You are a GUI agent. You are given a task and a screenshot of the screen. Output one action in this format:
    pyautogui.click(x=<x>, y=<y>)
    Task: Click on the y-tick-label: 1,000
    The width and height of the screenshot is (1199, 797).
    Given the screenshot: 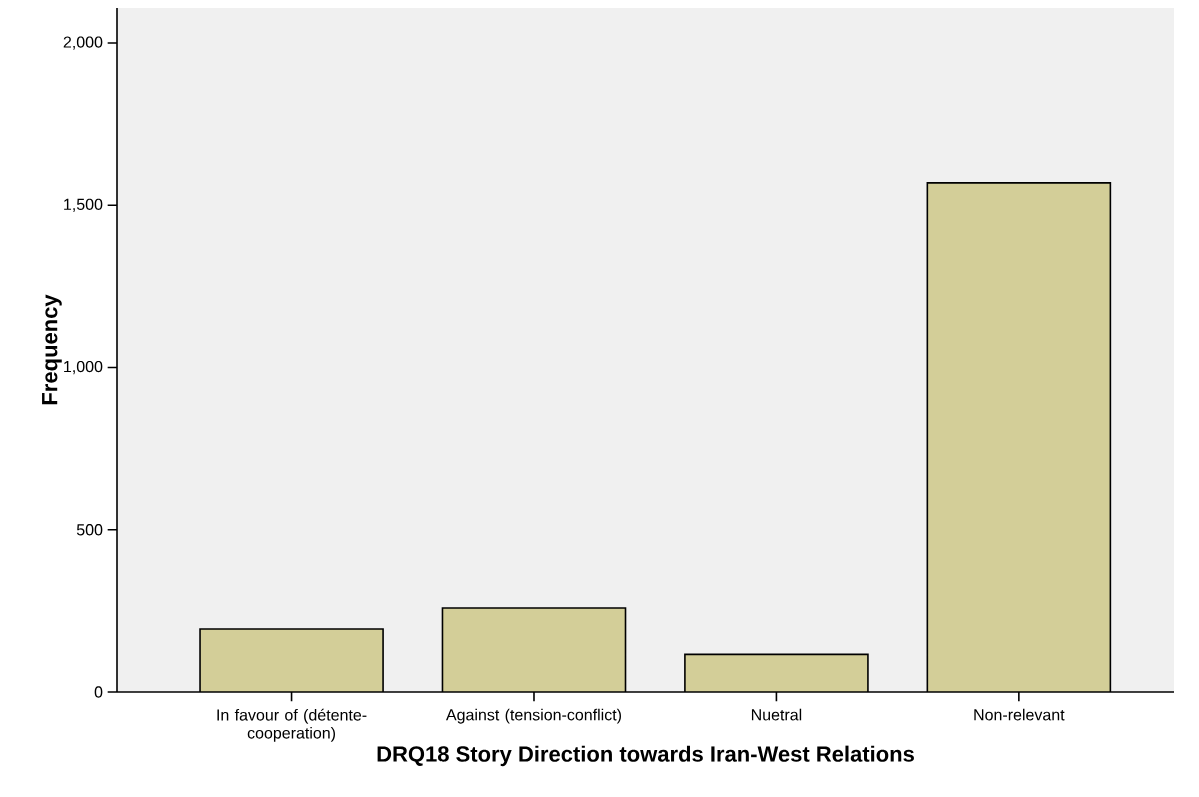 What is the action you would take?
    pyautogui.click(x=83, y=367)
    